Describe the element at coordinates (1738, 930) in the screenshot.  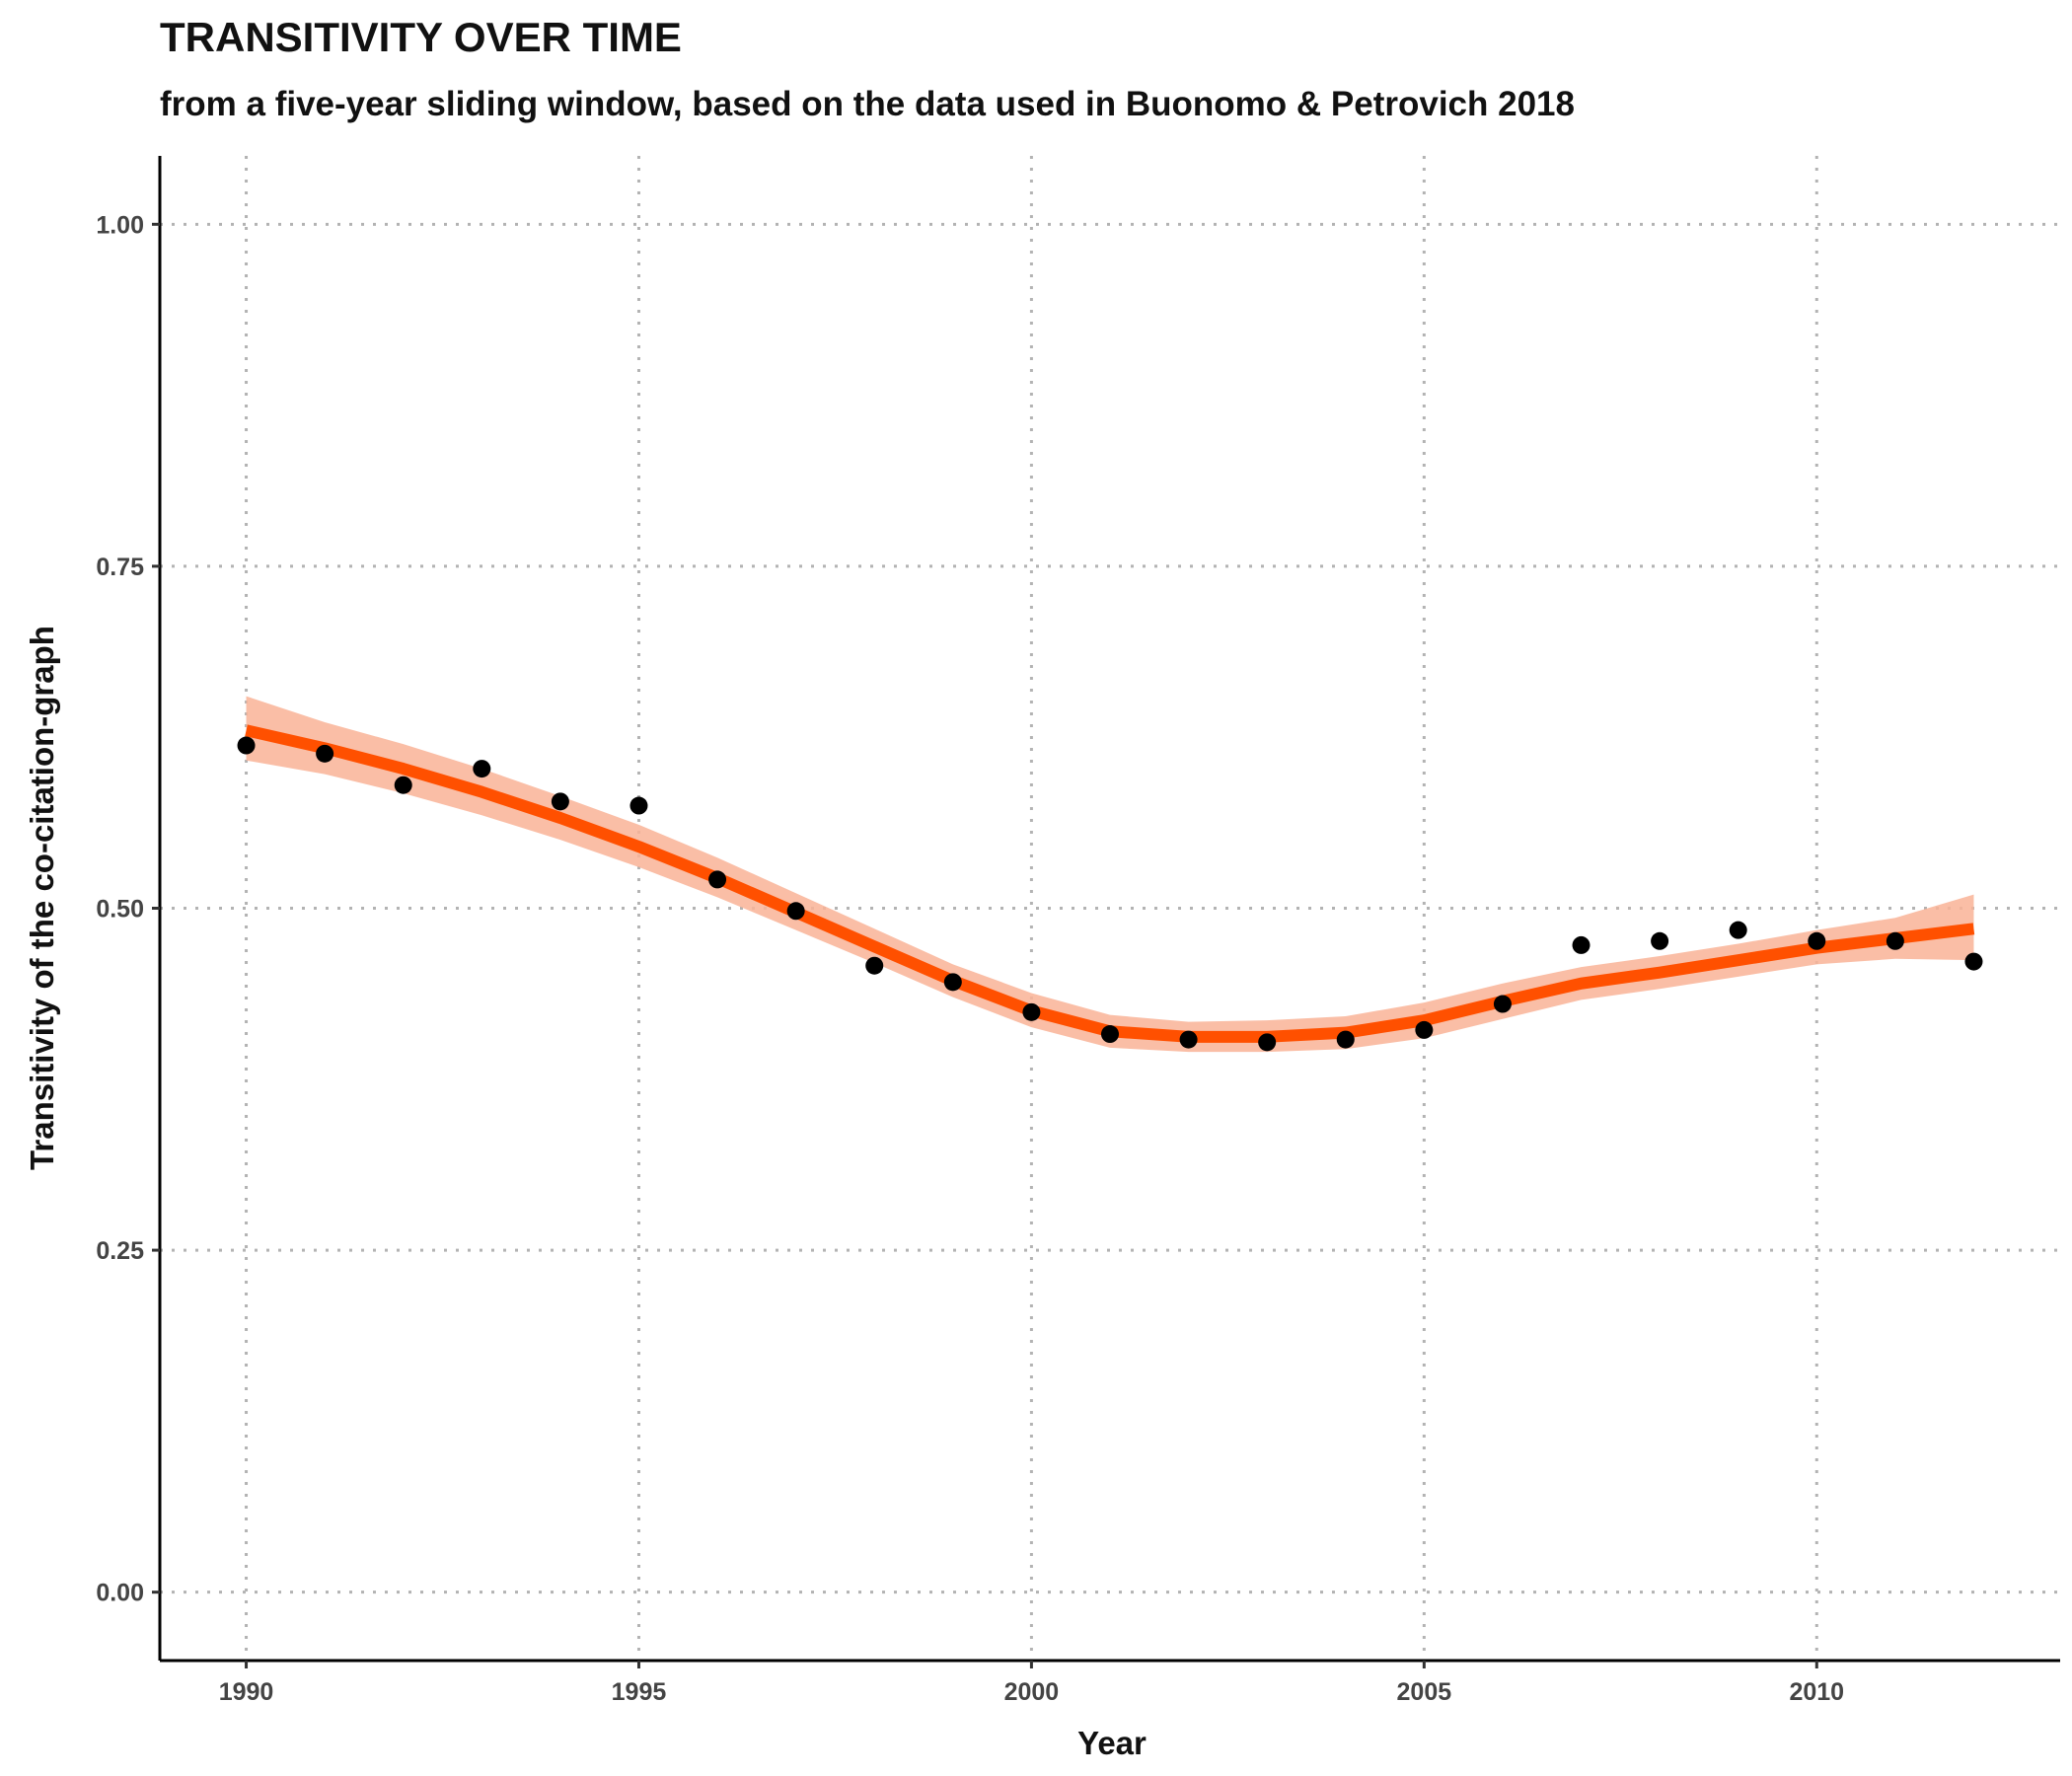
I see `data-point-2009` at that location.